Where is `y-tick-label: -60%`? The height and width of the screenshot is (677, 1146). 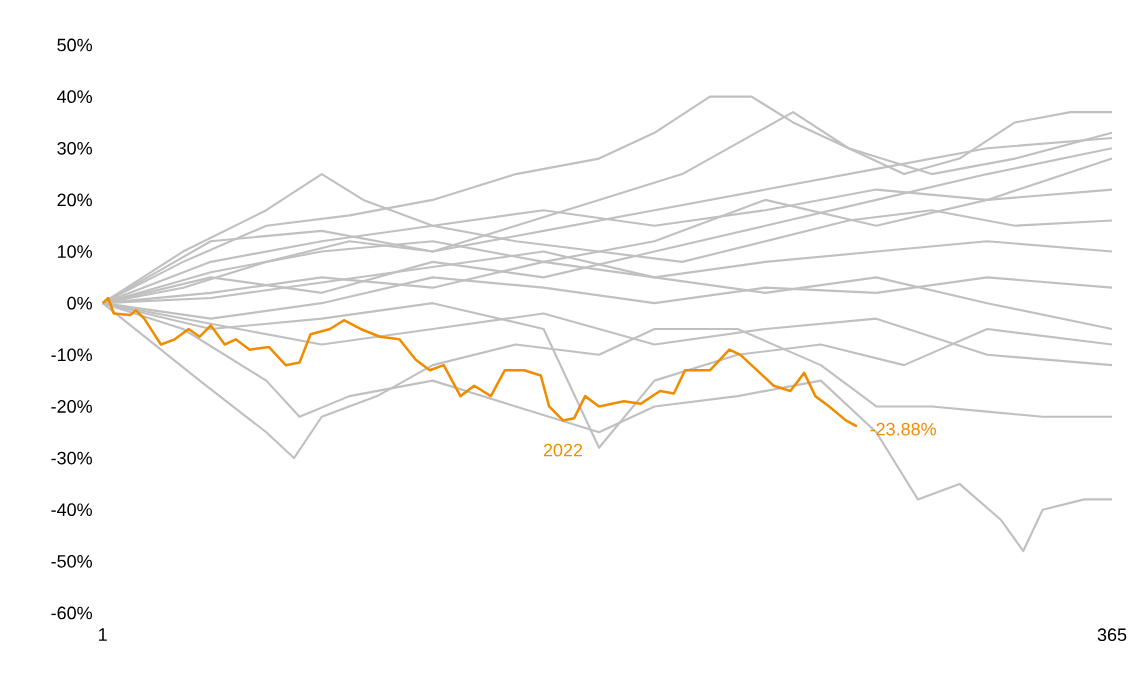 y-tick-label: -60% is located at coordinates (71, 613).